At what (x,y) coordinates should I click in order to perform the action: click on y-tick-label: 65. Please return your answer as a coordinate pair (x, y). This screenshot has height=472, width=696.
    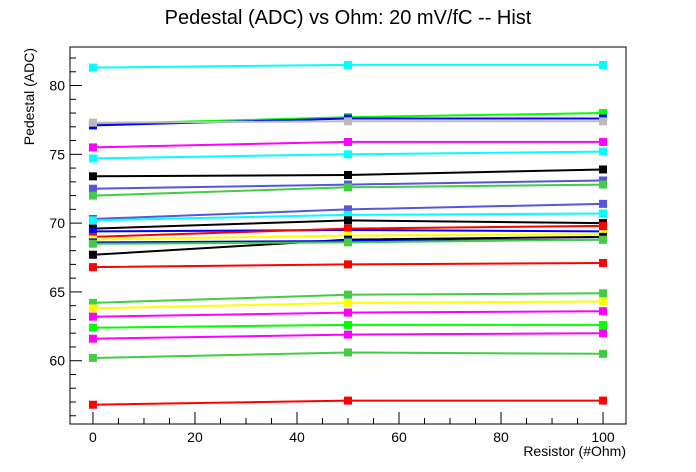
    Looking at the image, I should click on (57, 292).